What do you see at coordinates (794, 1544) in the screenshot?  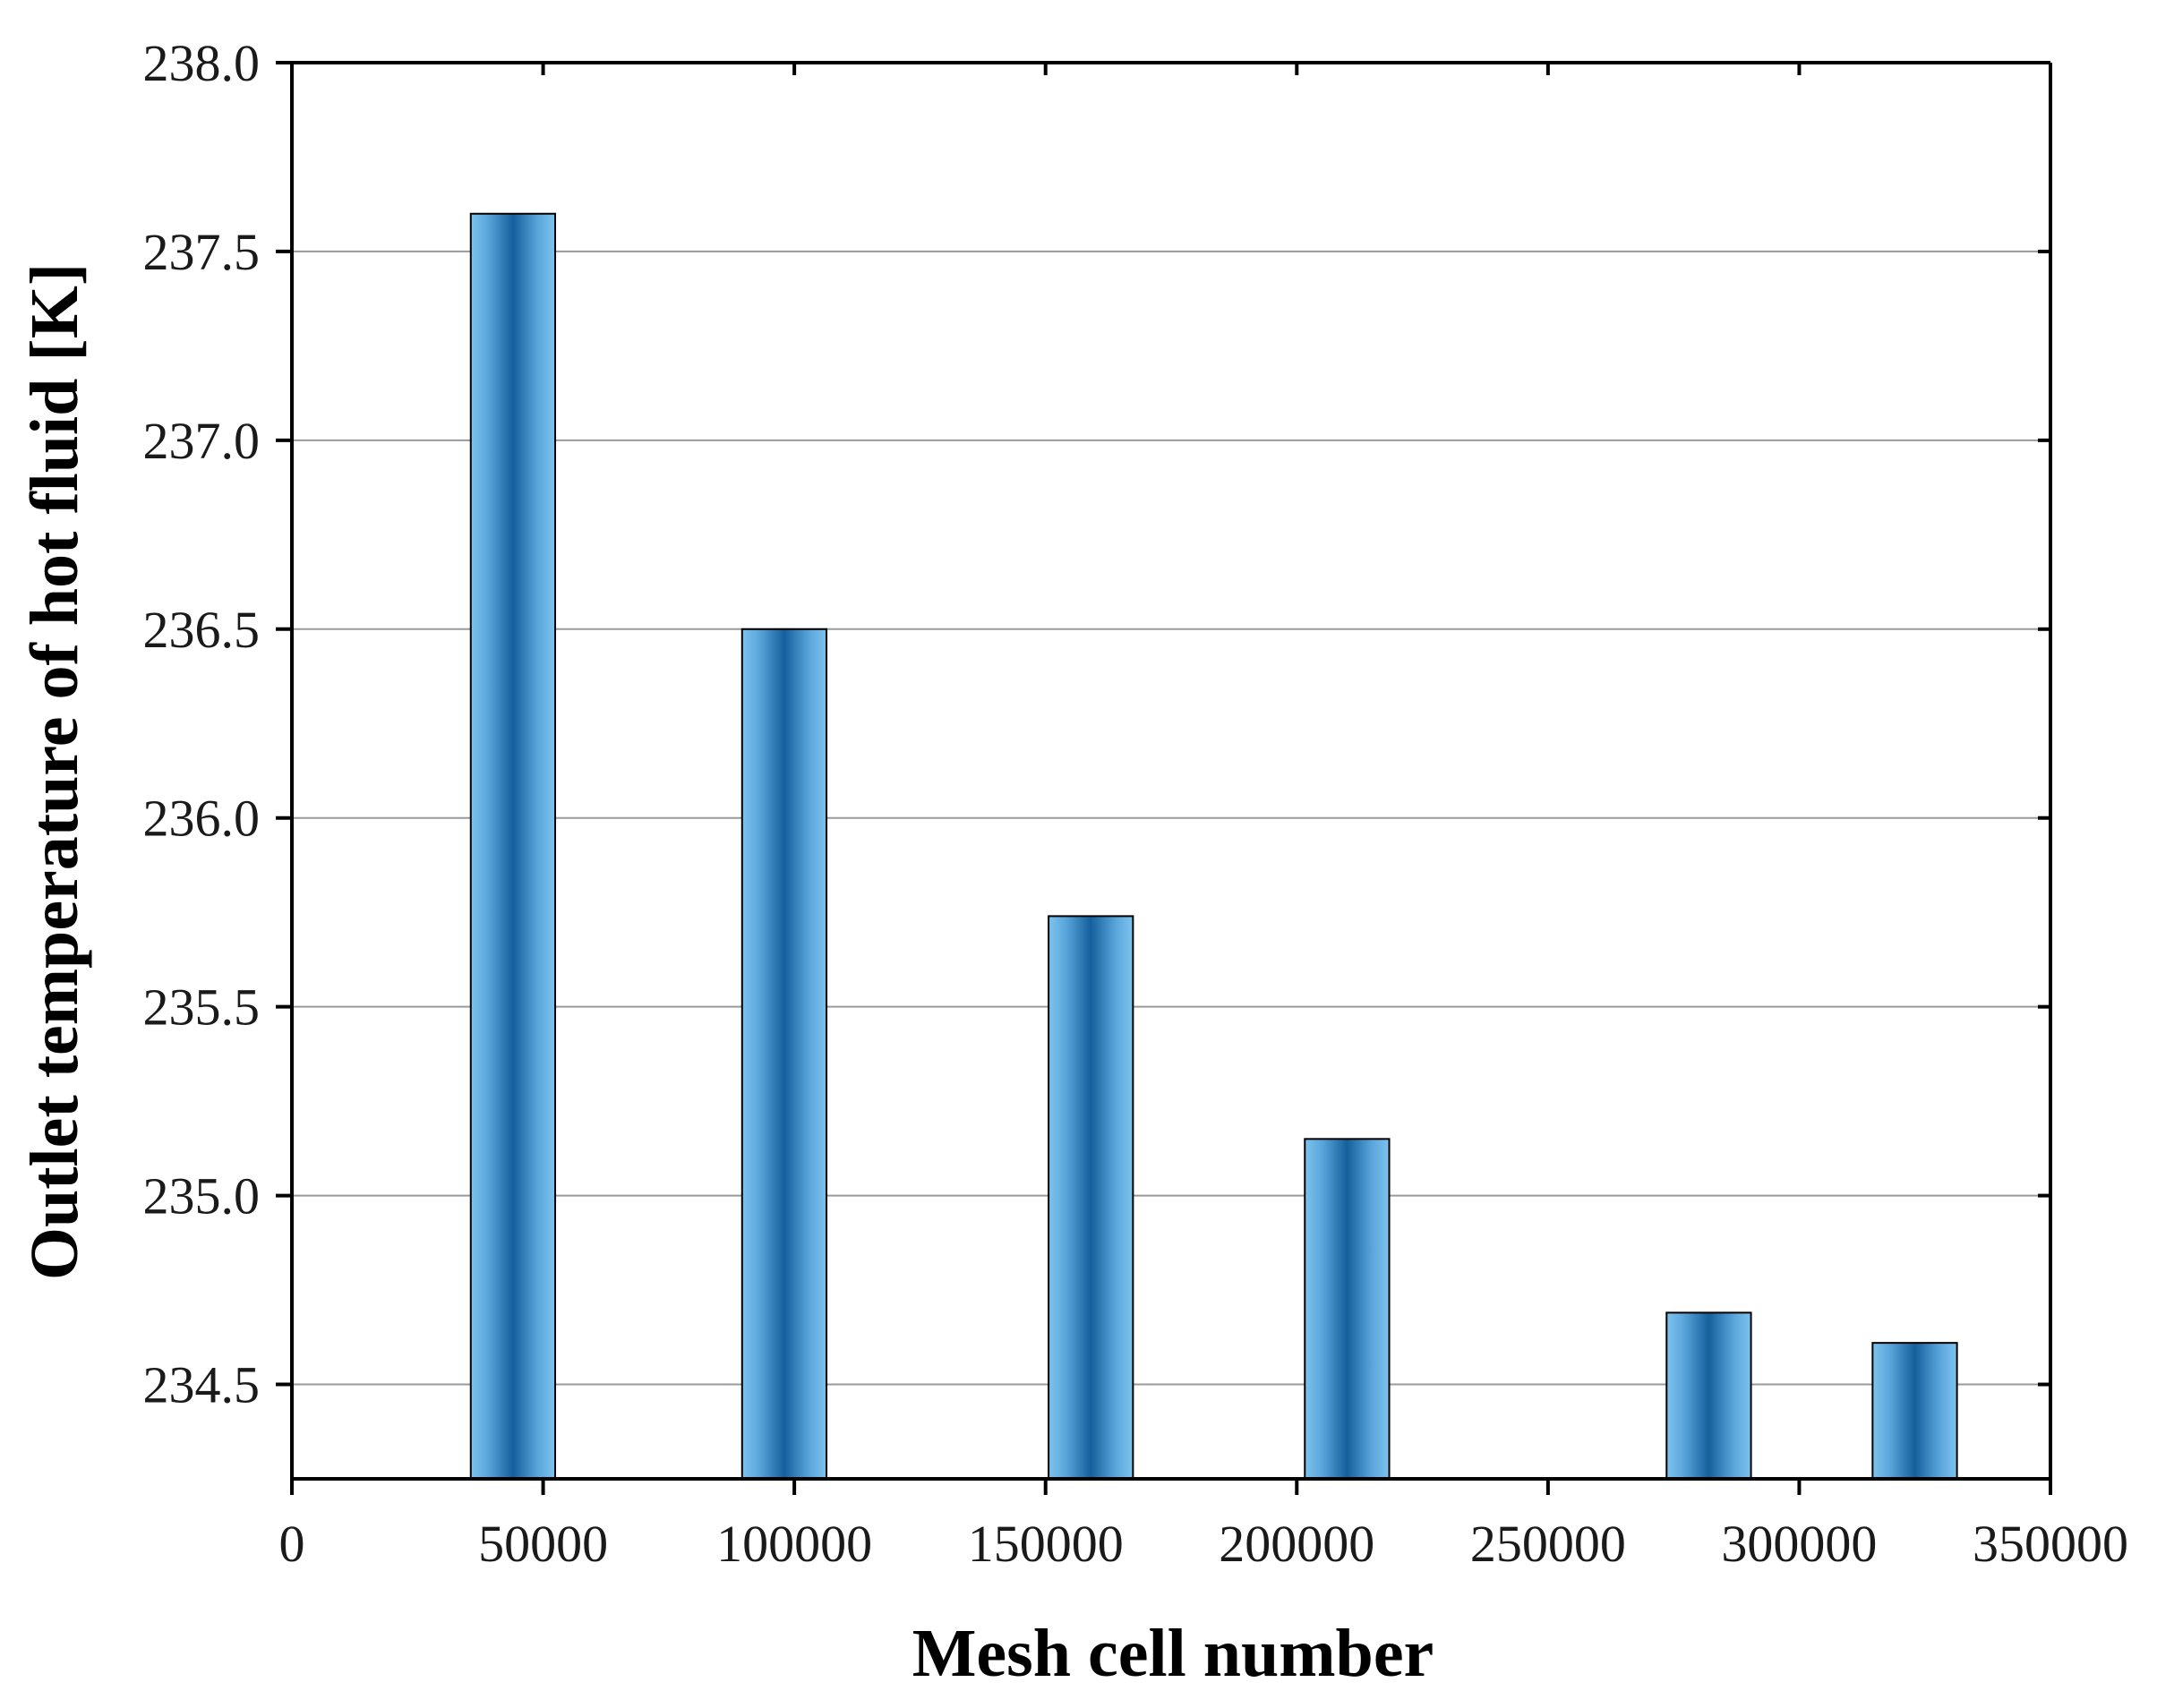 I see `x-tick-label: 100000` at bounding box center [794, 1544].